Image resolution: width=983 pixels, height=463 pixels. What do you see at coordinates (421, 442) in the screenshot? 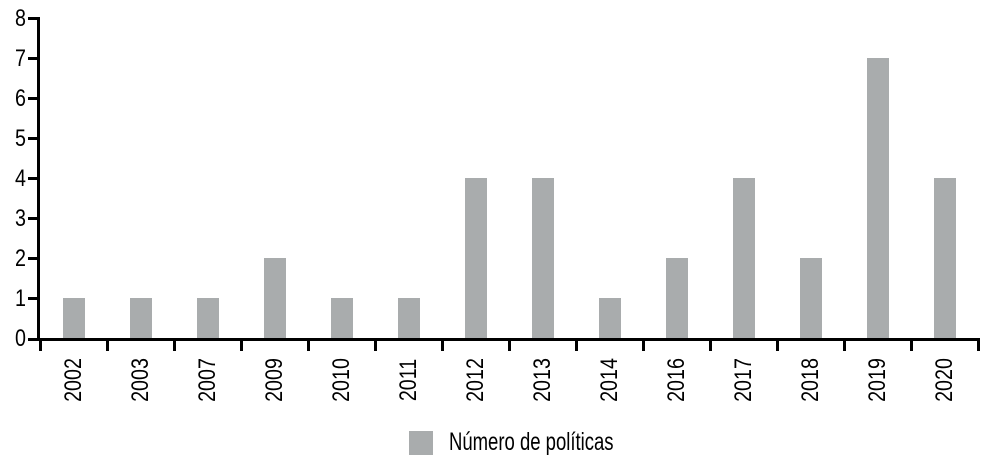
I see `legend-color-swatch` at bounding box center [421, 442].